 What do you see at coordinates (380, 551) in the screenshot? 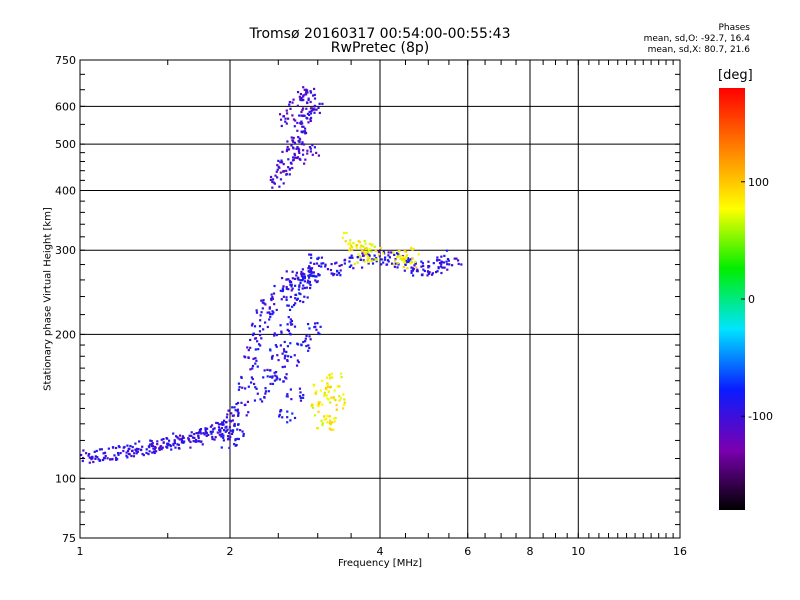
I see `x-tick-label: 4` at bounding box center [380, 551].